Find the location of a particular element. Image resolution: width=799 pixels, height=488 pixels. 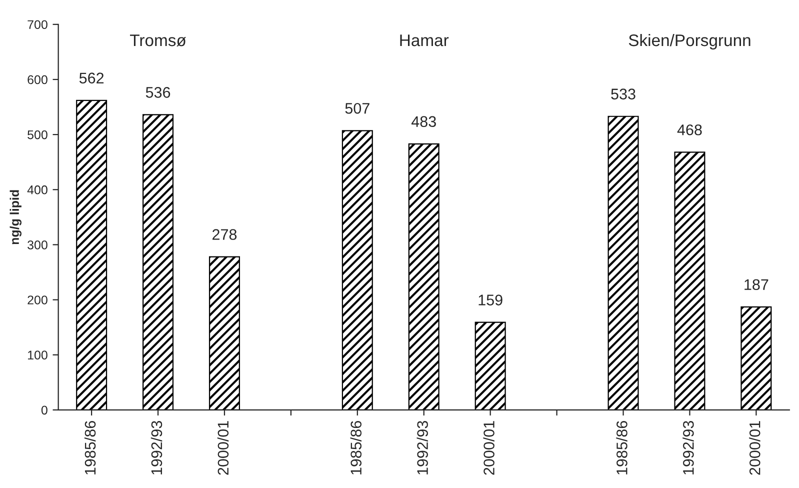

data-label: 278 is located at coordinates (224, 234).